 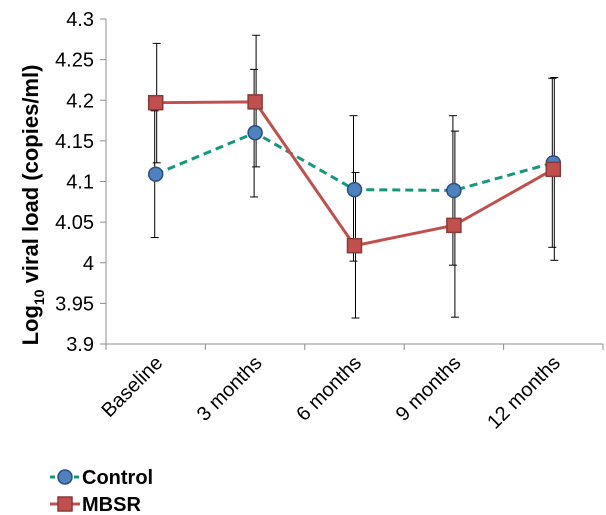 I want to click on legend-mbsr-marker, so click(x=65, y=504).